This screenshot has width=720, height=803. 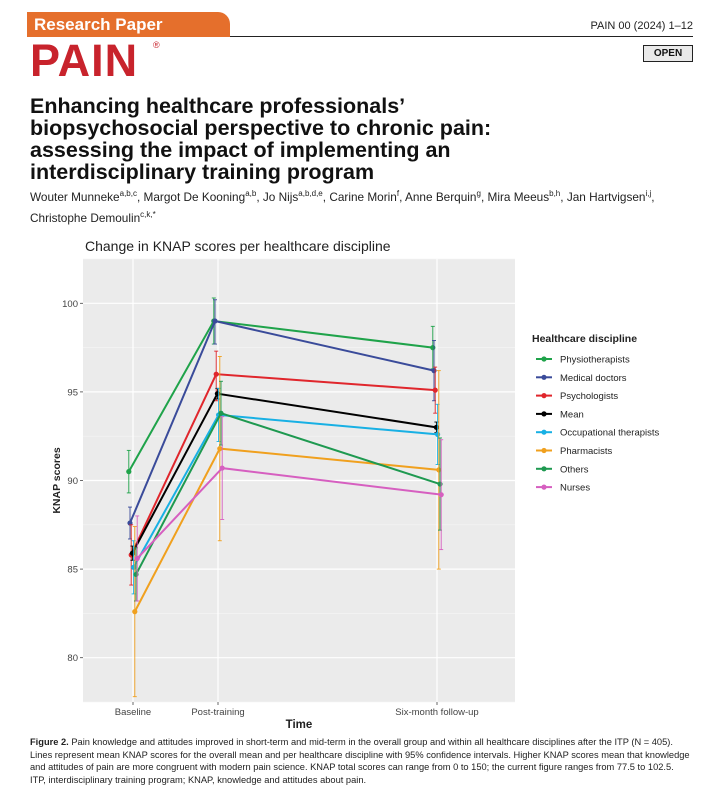 What do you see at coordinates (98, 24) in the screenshot?
I see `article-type-label: Research Paper` at bounding box center [98, 24].